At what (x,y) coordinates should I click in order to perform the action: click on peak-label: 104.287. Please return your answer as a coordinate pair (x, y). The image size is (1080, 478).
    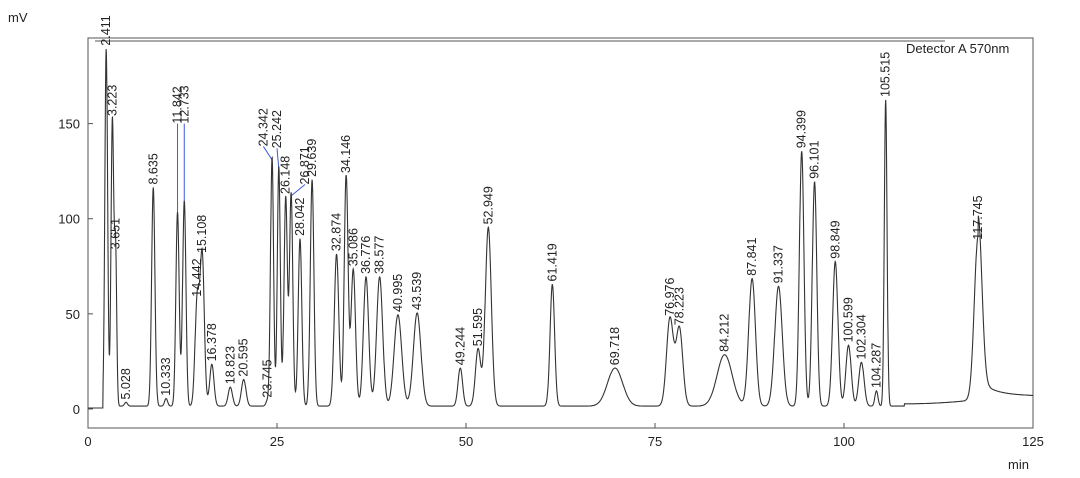
    Looking at the image, I should click on (876, 365).